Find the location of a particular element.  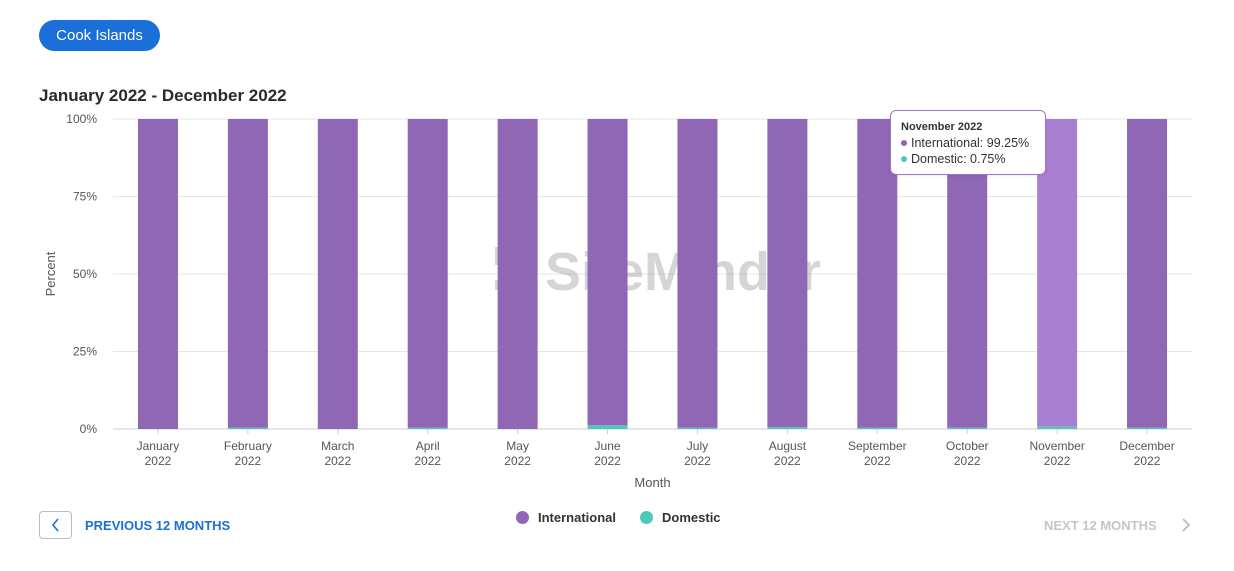

x-tick-label-month: July is located at coordinates (697, 446).